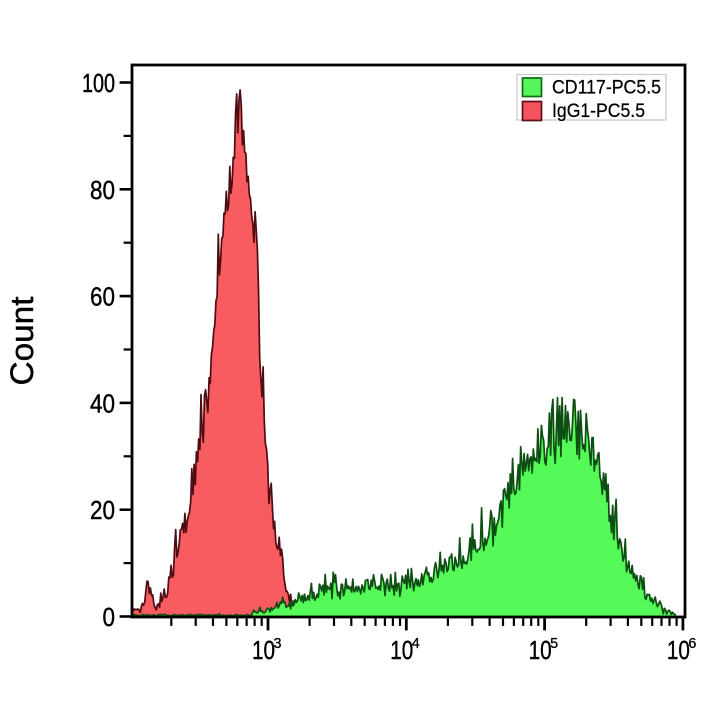 The image size is (709, 709). I want to click on svg-text: 20, so click(102, 510).